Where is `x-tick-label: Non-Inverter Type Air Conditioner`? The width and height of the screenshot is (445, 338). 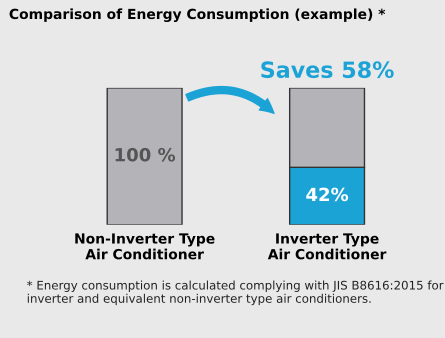 x-tick-label: Non-Inverter Type Air Conditioner is located at coordinates (145, 246).